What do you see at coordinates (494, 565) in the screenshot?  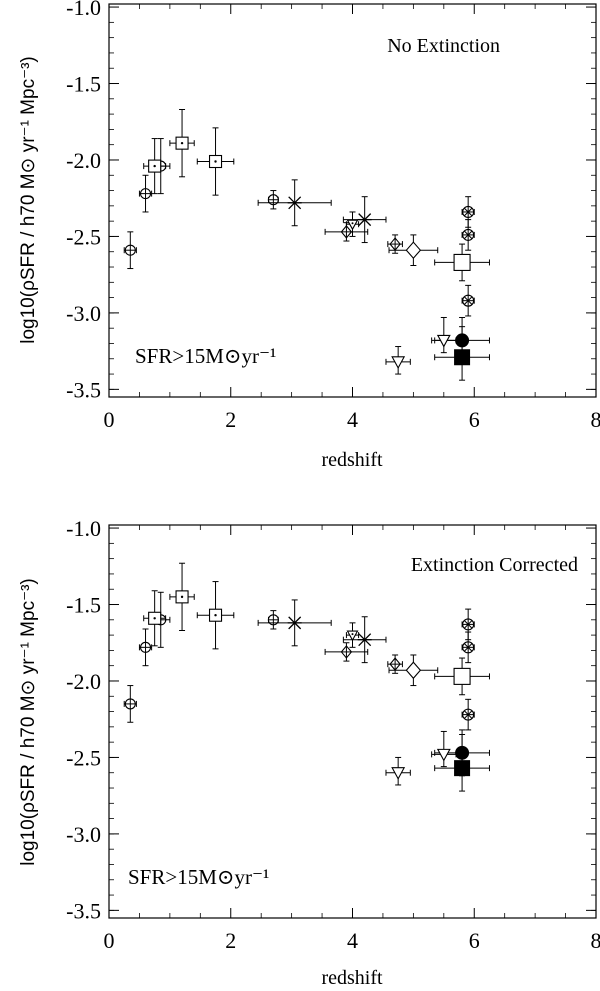 I see `panel-title: Extinction Corrected` at bounding box center [494, 565].